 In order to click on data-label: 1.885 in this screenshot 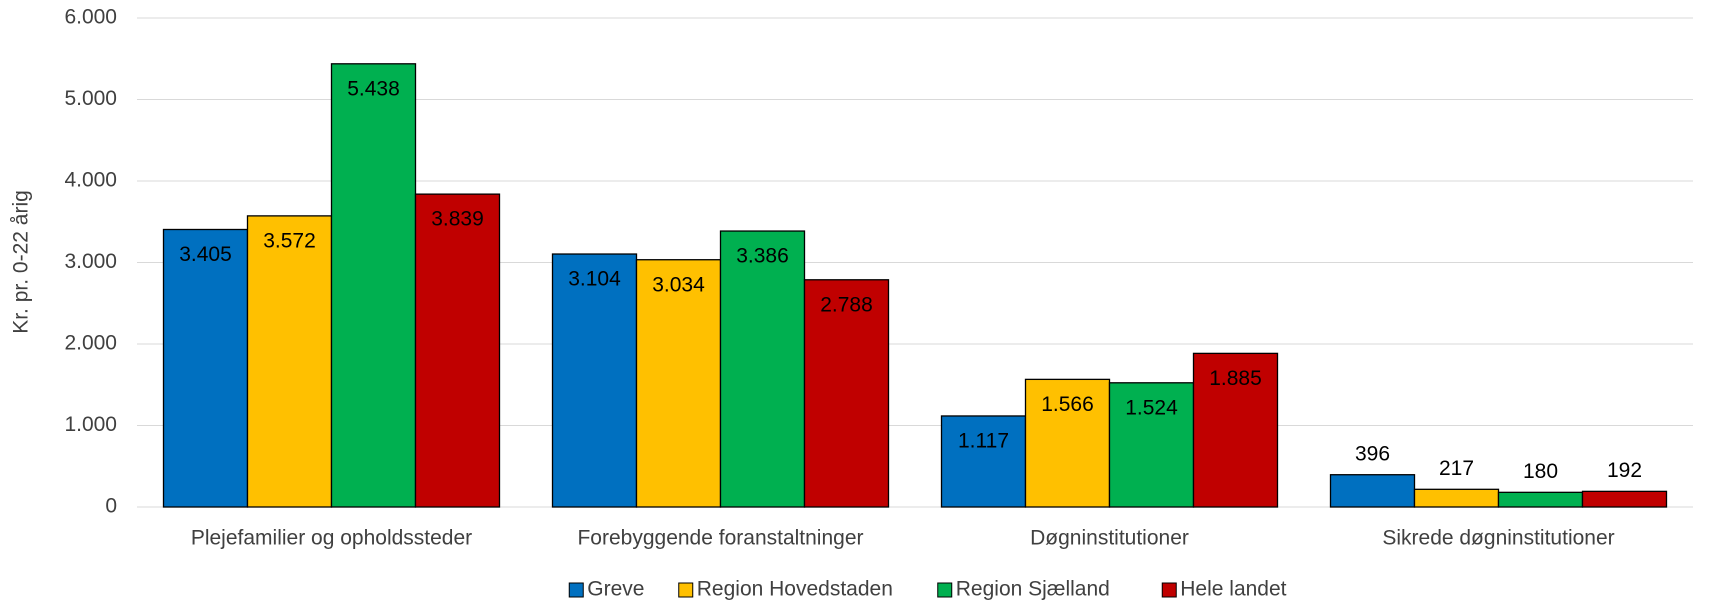, I will do `click(1235, 378)`.